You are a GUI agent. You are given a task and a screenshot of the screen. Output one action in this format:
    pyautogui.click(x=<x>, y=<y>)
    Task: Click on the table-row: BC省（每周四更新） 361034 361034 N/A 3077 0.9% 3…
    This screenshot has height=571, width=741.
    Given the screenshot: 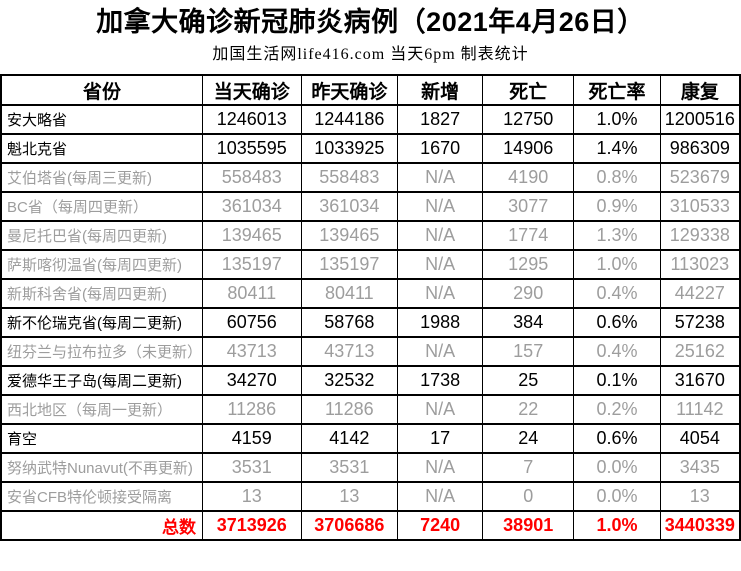 What is the action you would take?
    pyautogui.click(x=370, y=206)
    